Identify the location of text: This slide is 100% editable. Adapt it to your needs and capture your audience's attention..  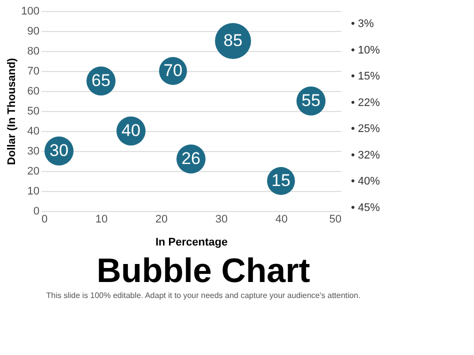
(203, 295).